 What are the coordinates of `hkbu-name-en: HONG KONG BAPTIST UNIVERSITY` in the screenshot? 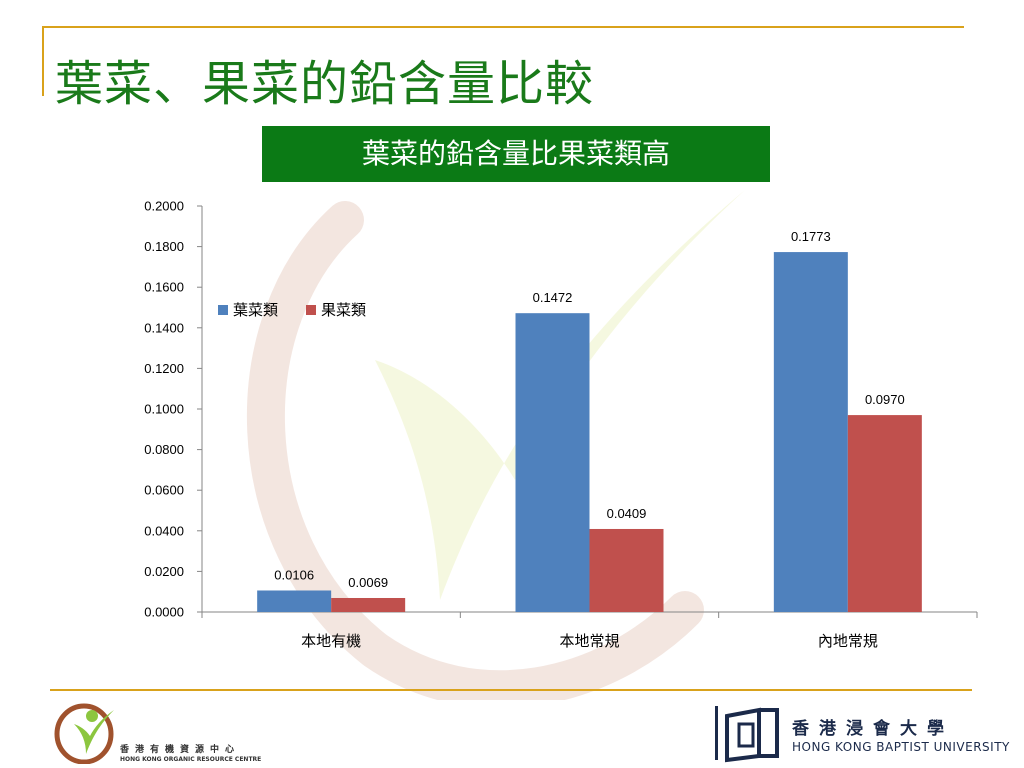 It's located at (901, 747).